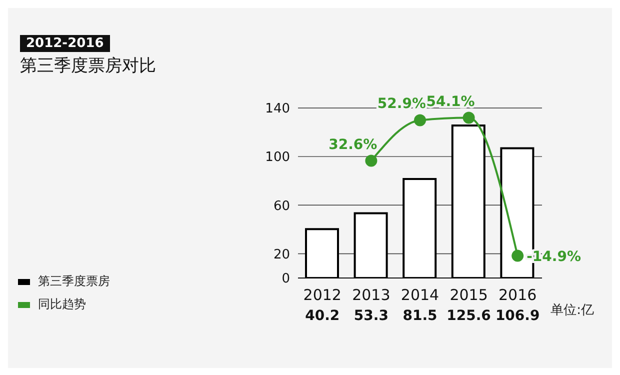  What do you see at coordinates (277, 158) in the screenshot?
I see `y-tick-label: 100` at bounding box center [277, 158].